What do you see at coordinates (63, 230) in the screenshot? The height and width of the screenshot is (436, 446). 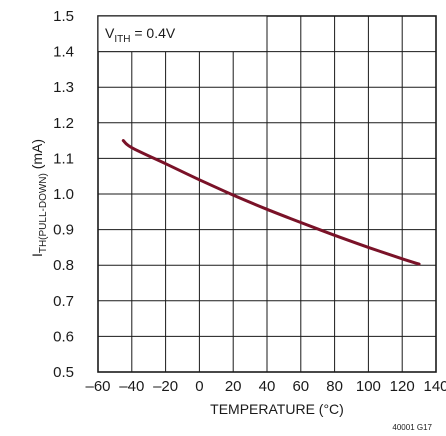 I see `y-tick-label: 0.9` at bounding box center [63, 230].